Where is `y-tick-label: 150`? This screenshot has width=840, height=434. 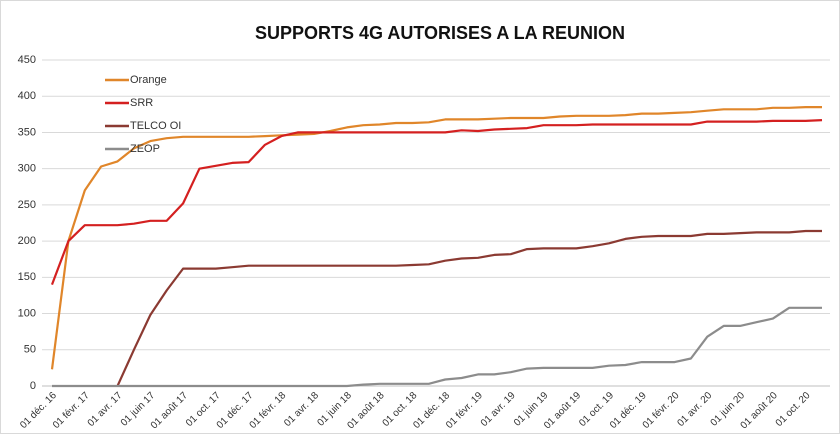 y-tick-label: 150 is located at coordinates (27, 277).